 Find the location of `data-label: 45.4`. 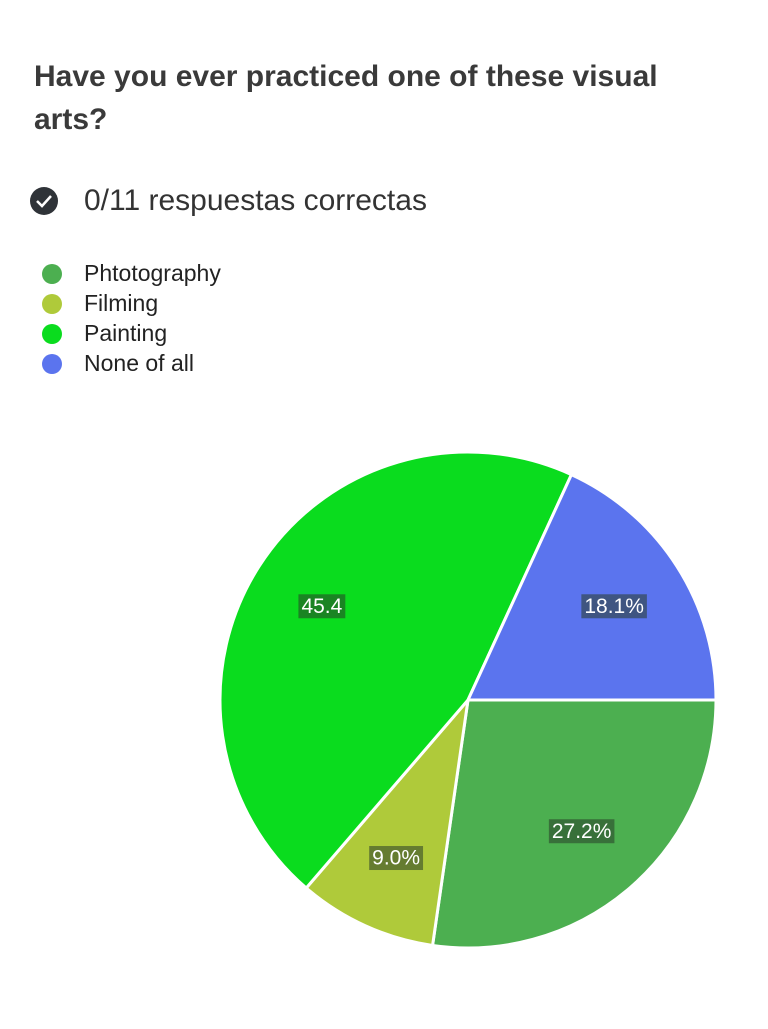

data-label: 45.4 is located at coordinates (321, 606).